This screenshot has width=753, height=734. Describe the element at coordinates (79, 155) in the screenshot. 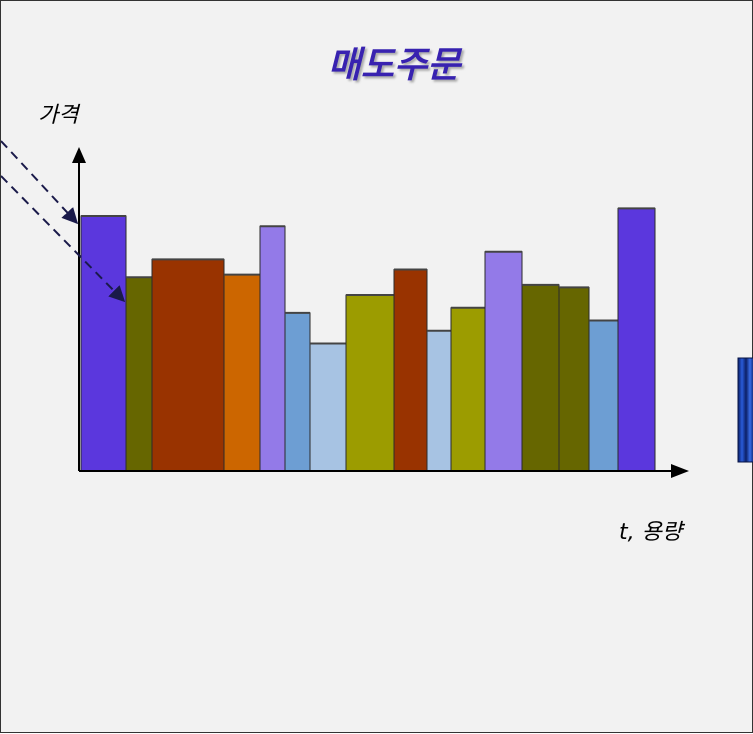

I see `y-axis-arrow-icon` at that location.